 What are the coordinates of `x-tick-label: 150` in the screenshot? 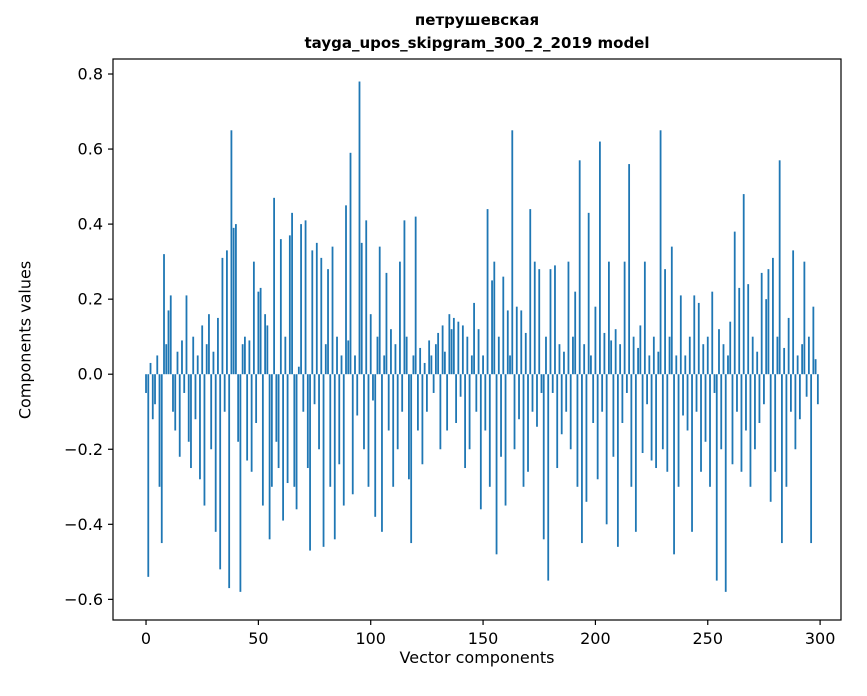 It's located at (483, 638).